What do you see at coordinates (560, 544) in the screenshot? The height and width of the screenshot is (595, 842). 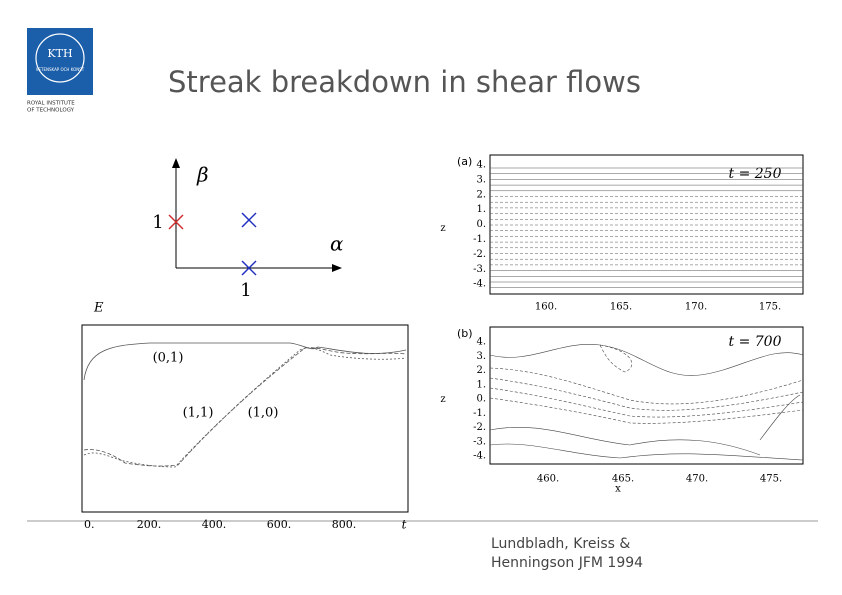 I see `citation: Lundbladh, Kreiss &` at bounding box center [560, 544].